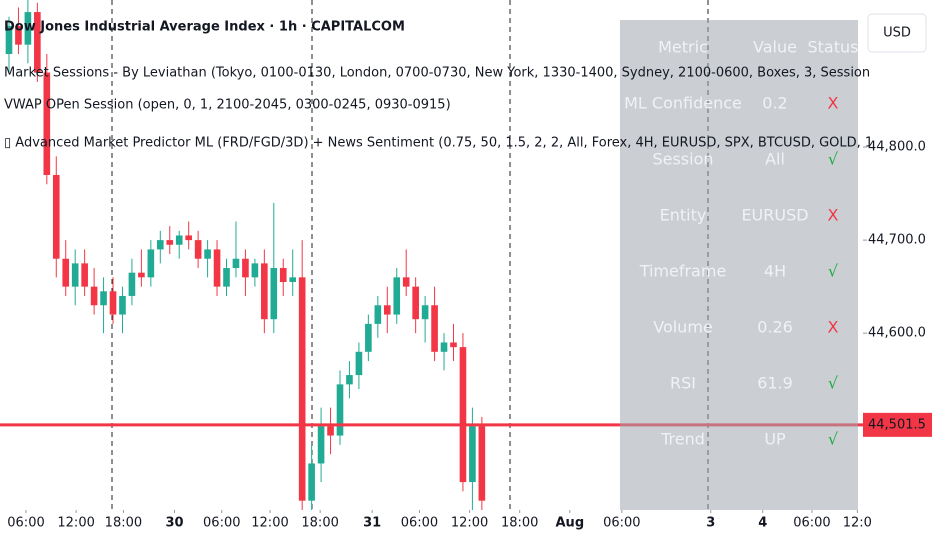 The height and width of the screenshot is (550, 932). I want to click on table-cell: ML Confidence, so click(683, 103).